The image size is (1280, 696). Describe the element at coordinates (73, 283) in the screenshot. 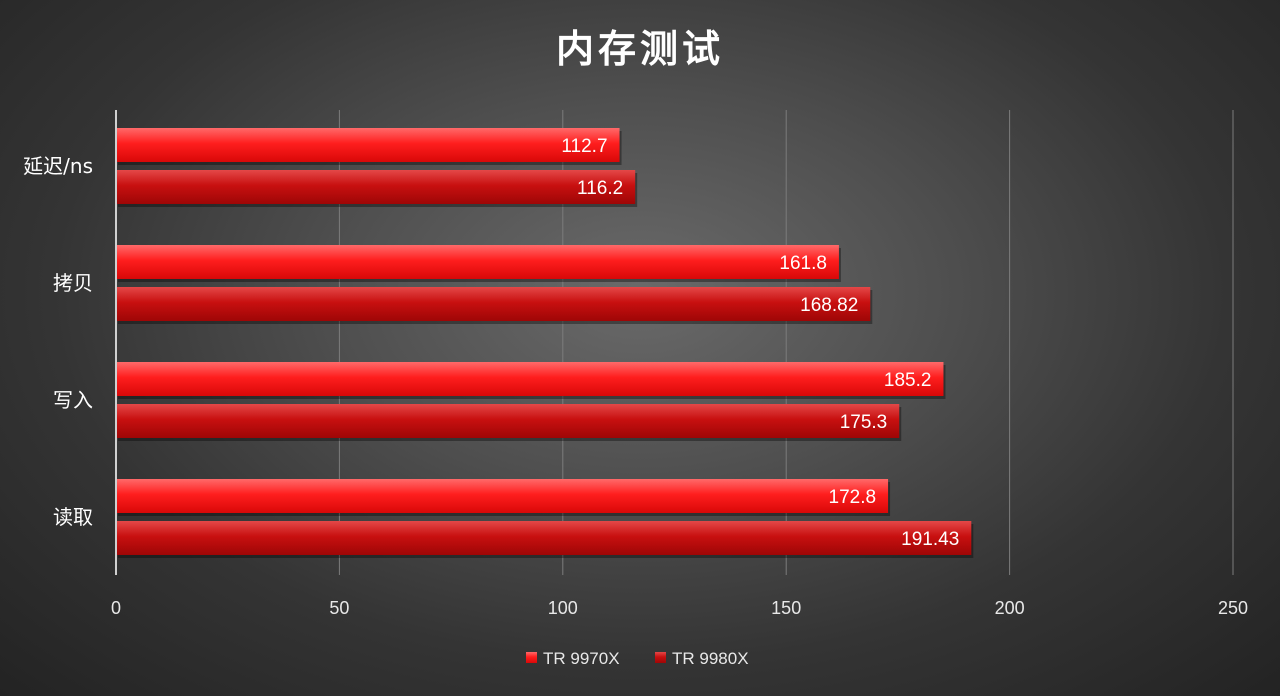

I see `category-label: 拷贝` at that location.